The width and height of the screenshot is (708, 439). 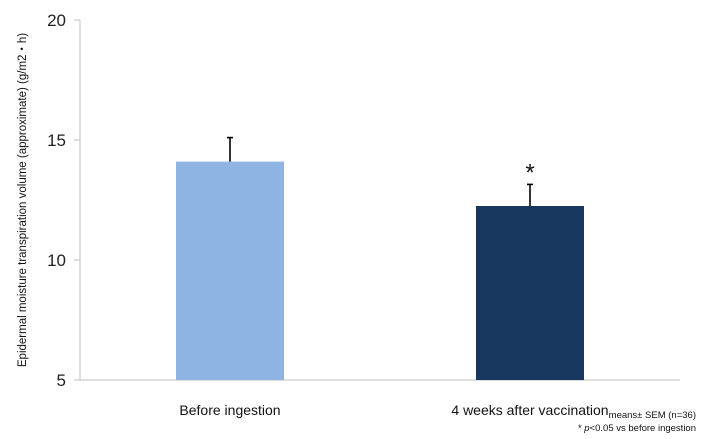 I want to click on significance-marker: *, so click(x=529, y=172).